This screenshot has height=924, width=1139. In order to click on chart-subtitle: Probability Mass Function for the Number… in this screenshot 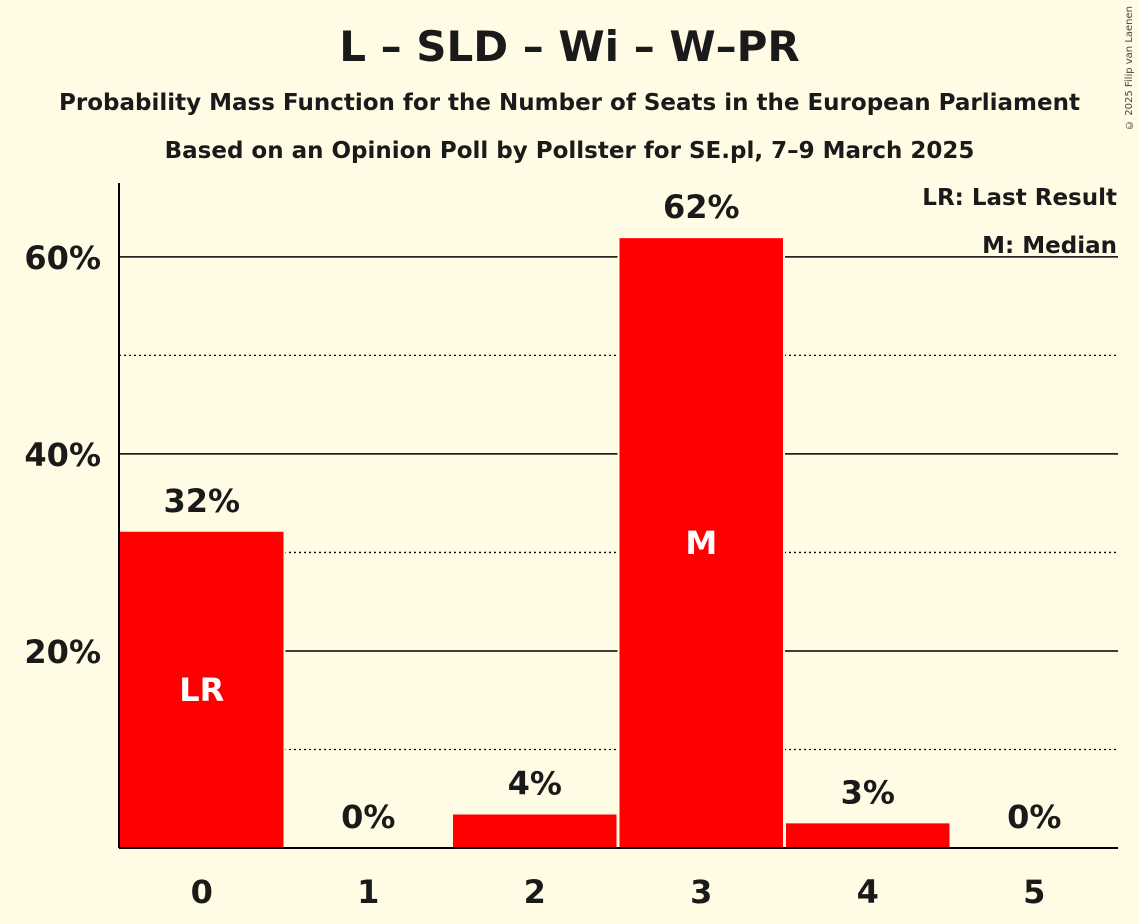, I will do `click(569, 103)`.